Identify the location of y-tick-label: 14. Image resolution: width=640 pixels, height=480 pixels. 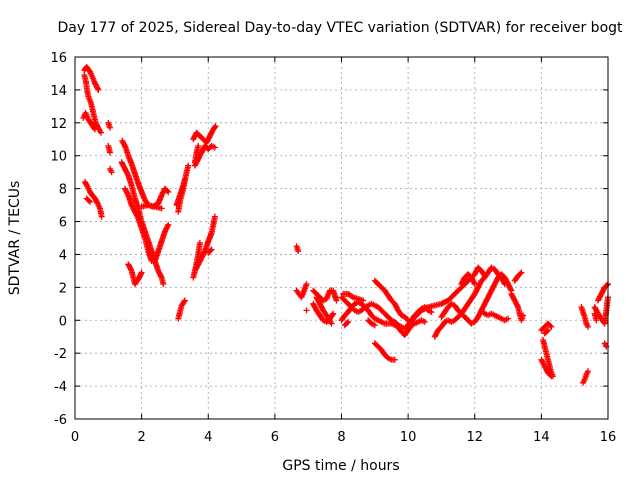
(58, 91).